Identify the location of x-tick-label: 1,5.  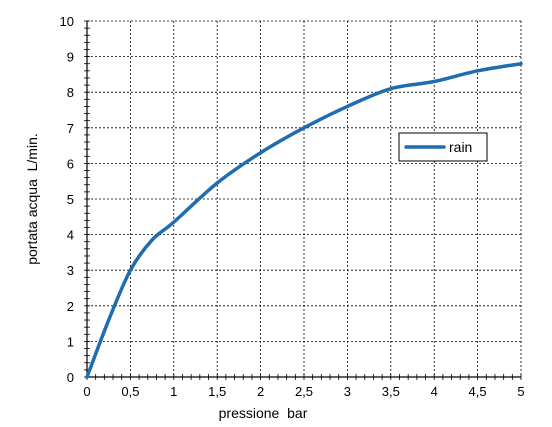
(217, 391).